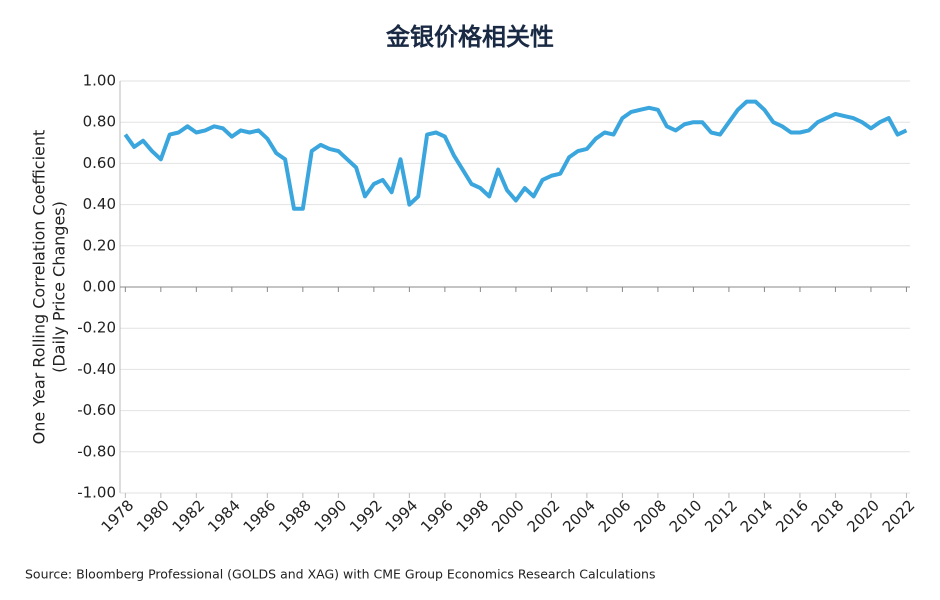 The image size is (940, 600). Describe the element at coordinates (224, 516) in the screenshot. I see `x-tick-label: 1984` at that location.